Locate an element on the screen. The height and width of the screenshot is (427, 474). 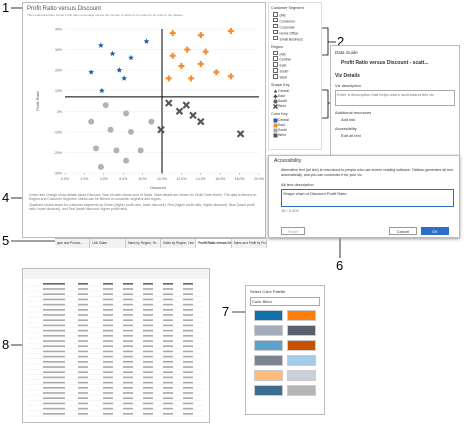
filter-option: Consumer is located at coordinates (297, 20).